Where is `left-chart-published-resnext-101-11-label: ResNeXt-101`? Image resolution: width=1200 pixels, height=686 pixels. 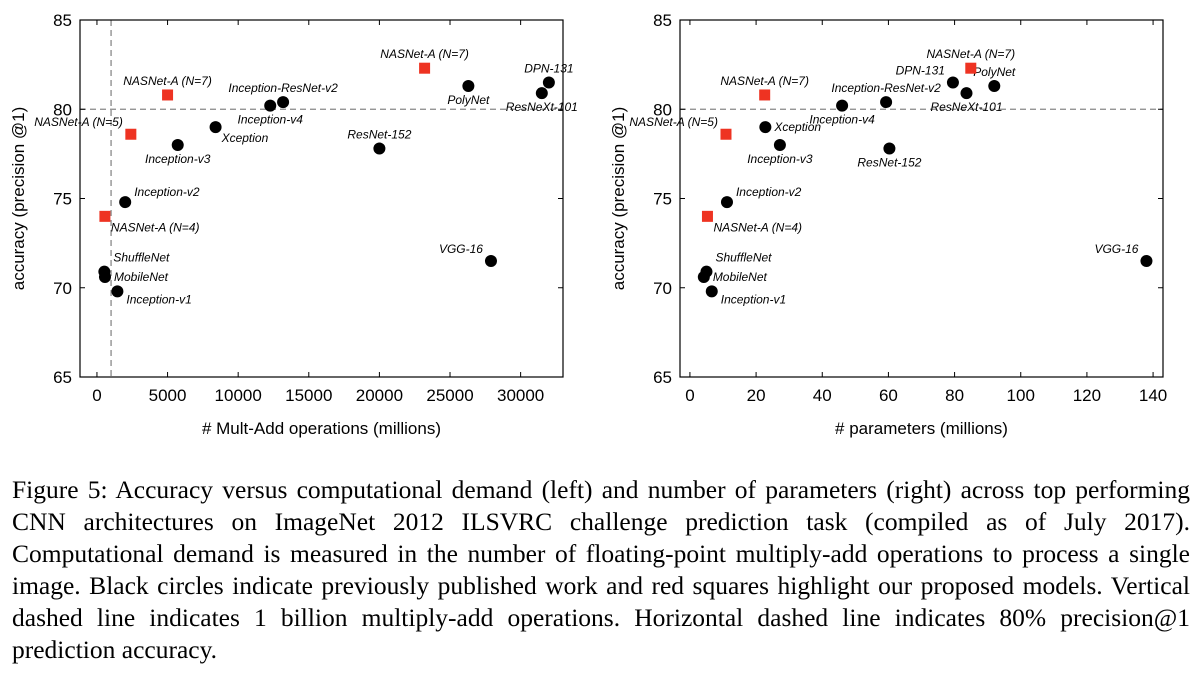
left-chart-published-resnext-101-11-label: ResNeXt-101 is located at coordinates (542, 107).